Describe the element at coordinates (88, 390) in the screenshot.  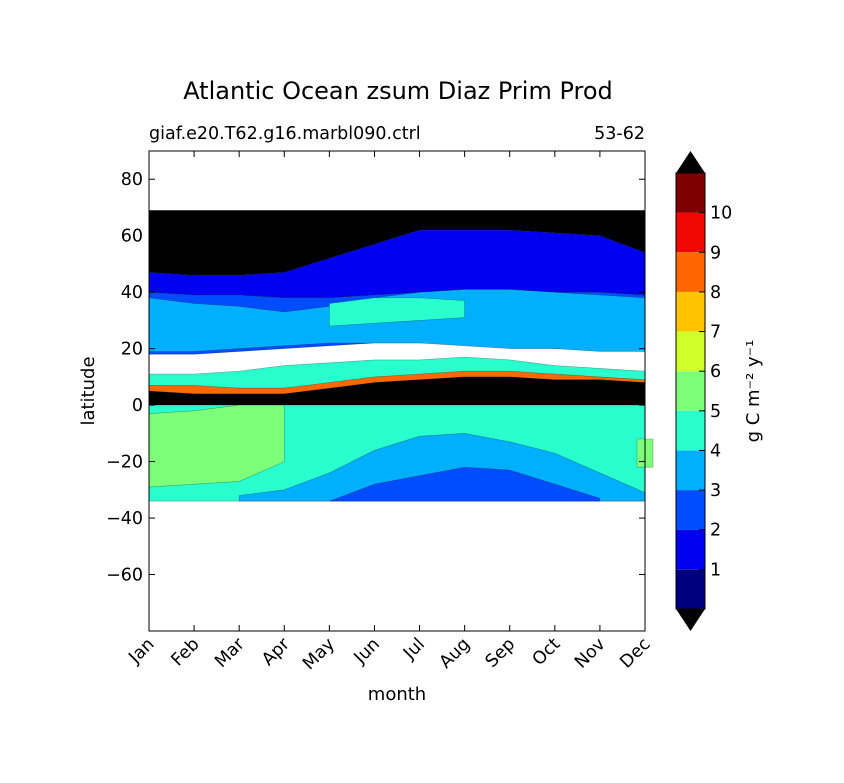
I see `y-axis-label: latitude` at that location.